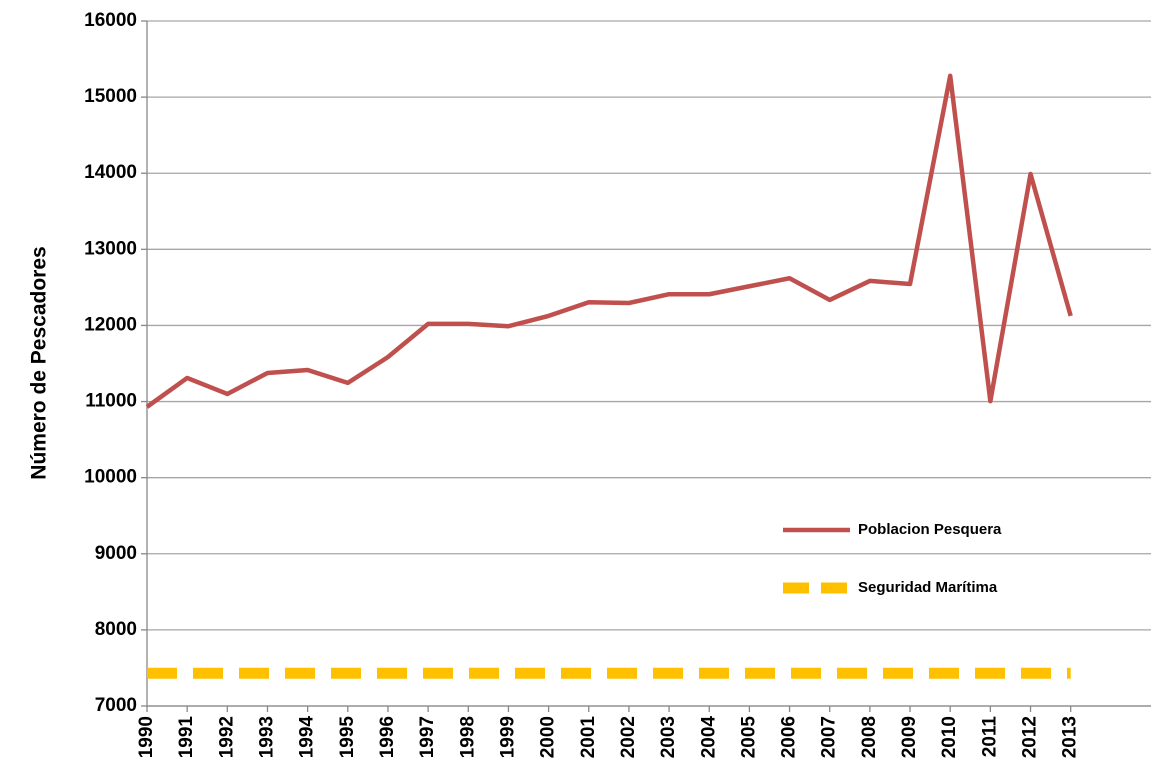 The width and height of the screenshot is (1152, 782). Describe the element at coordinates (39, 362) in the screenshot. I see `y-axis-label: Número de Pescadores` at that location.